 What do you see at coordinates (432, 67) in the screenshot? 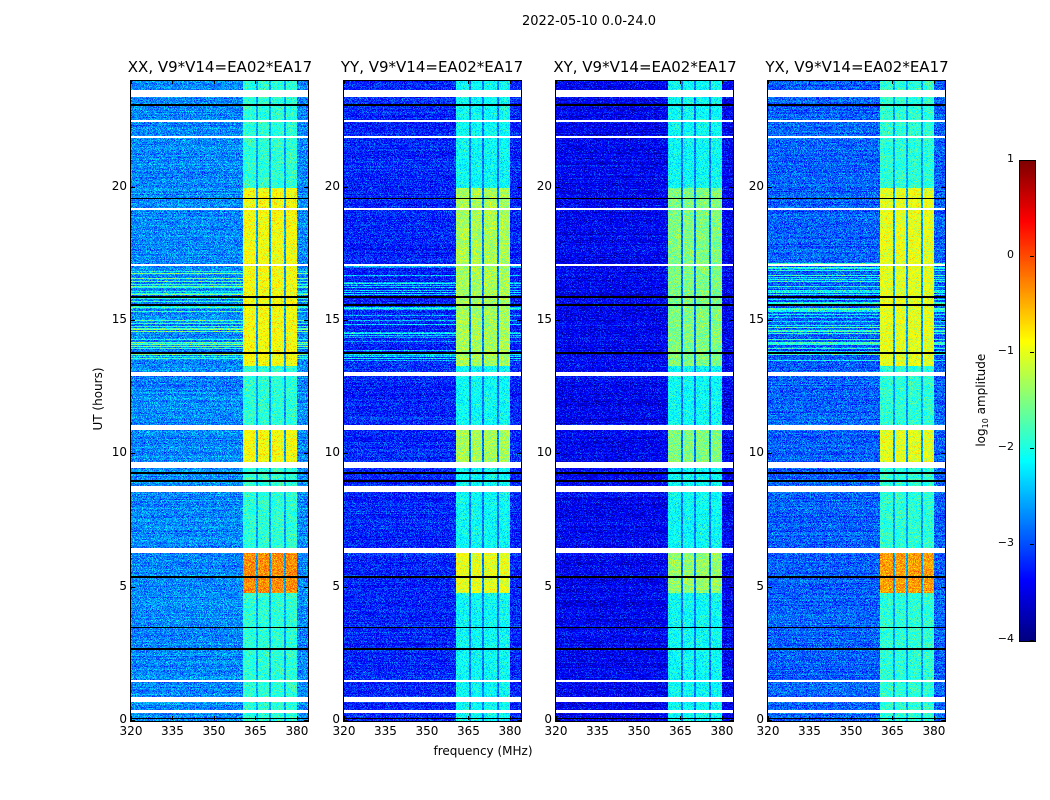
I see `panel-title-yy: YY, V9*V14=EA02*EA17` at bounding box center [432, 67].